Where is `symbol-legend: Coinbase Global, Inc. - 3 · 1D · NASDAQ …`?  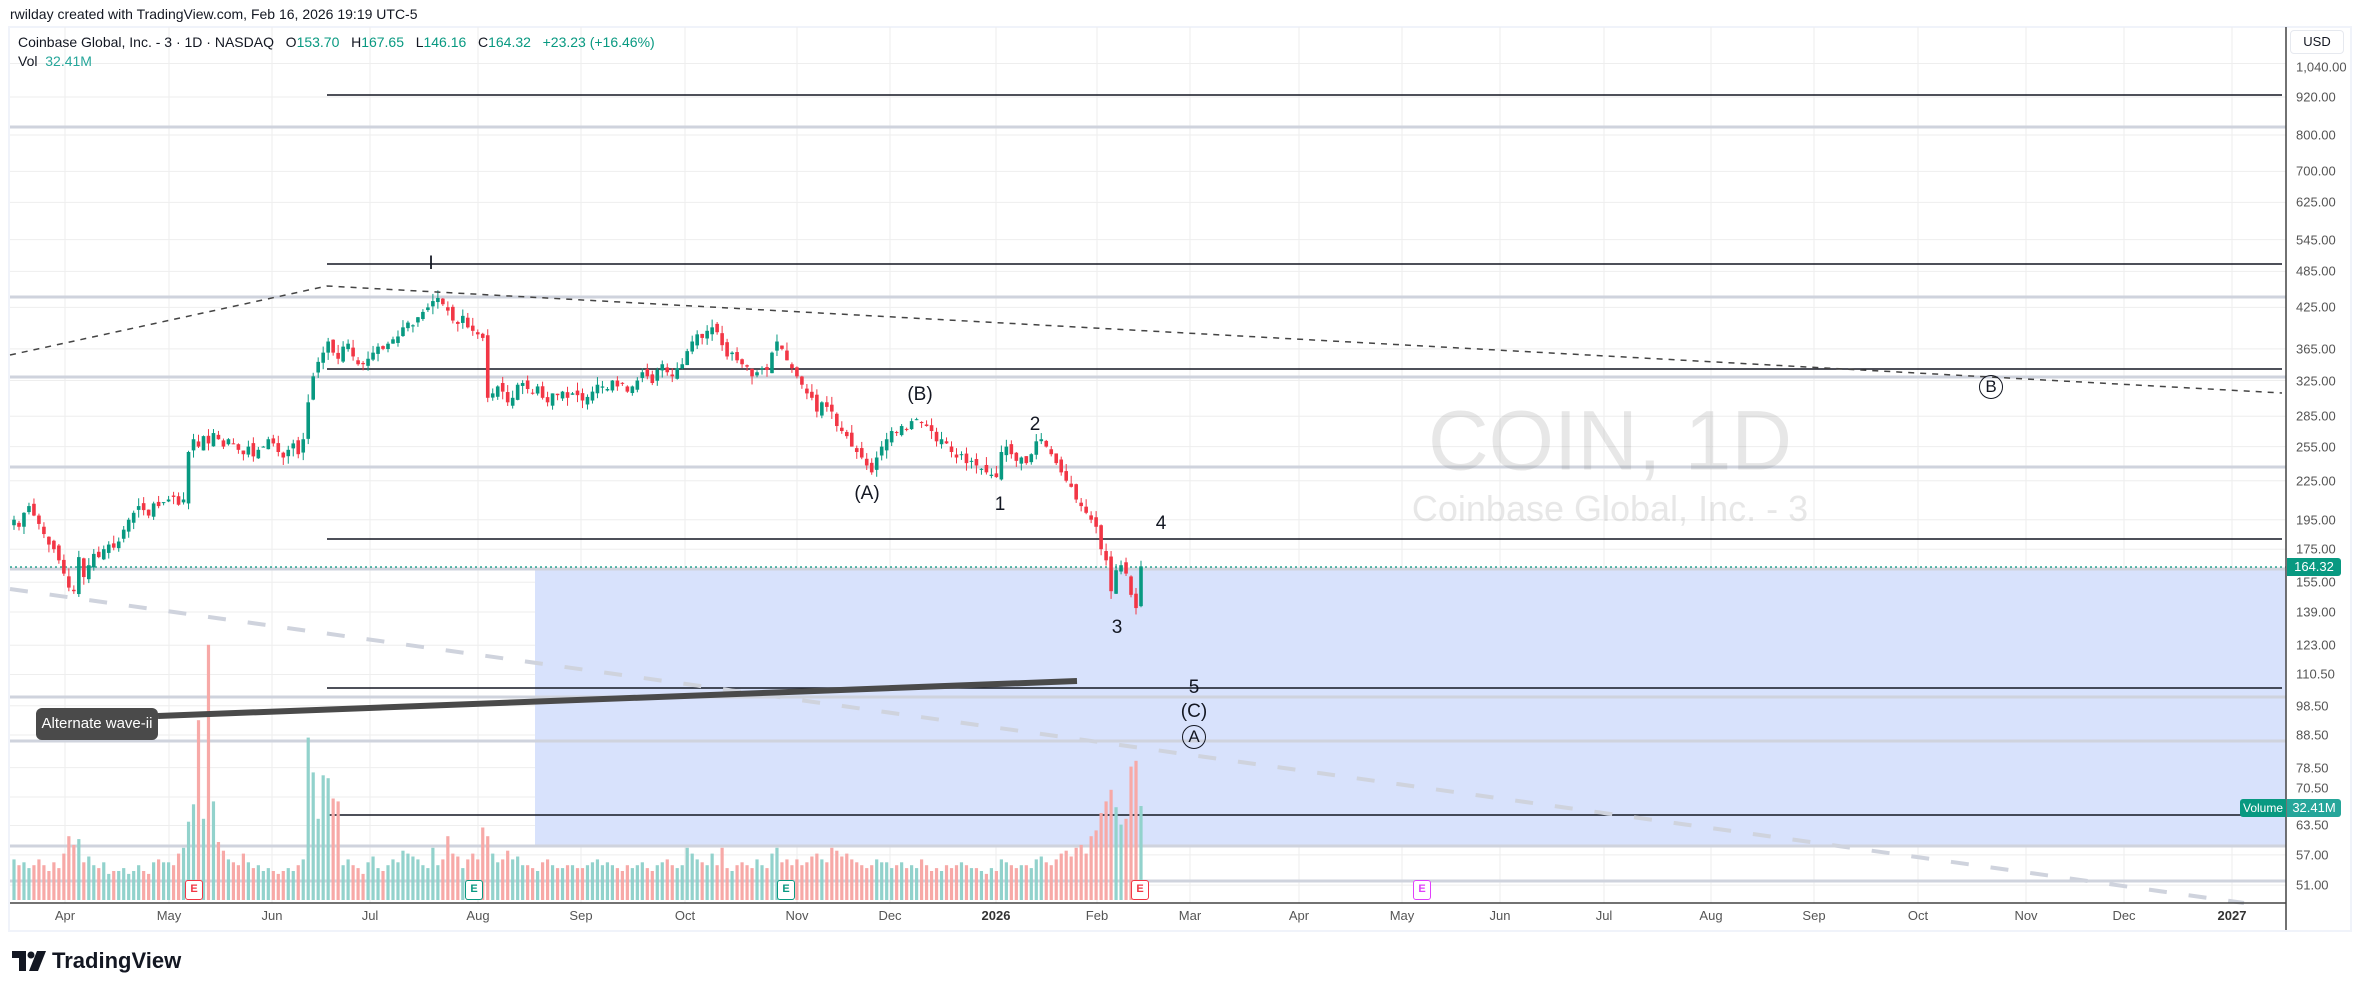 symbol-legend: Coinbase Global, Inc. - 3 · 1D · NASDAQ … is located at coordinates (336, 42).